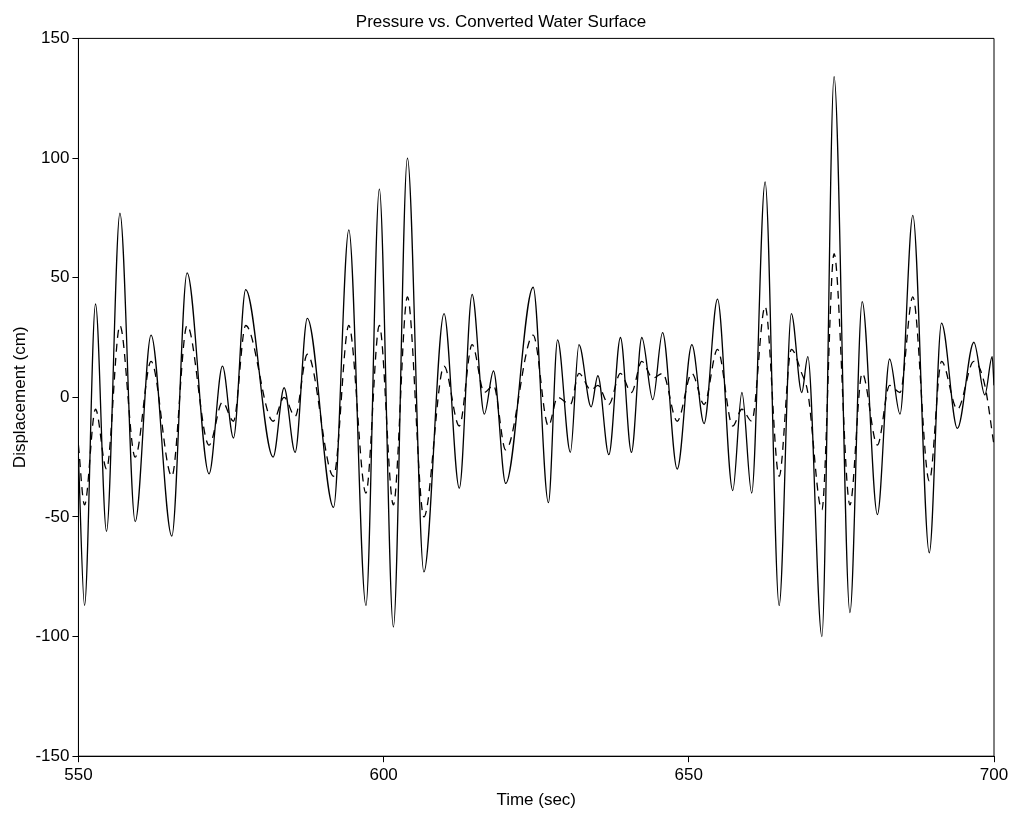 The height and width of the screenshot is (827, 1032). Describe the element at coordinates (52, 755) in the screenshot. I see `y-tick-label: -150` at that location.